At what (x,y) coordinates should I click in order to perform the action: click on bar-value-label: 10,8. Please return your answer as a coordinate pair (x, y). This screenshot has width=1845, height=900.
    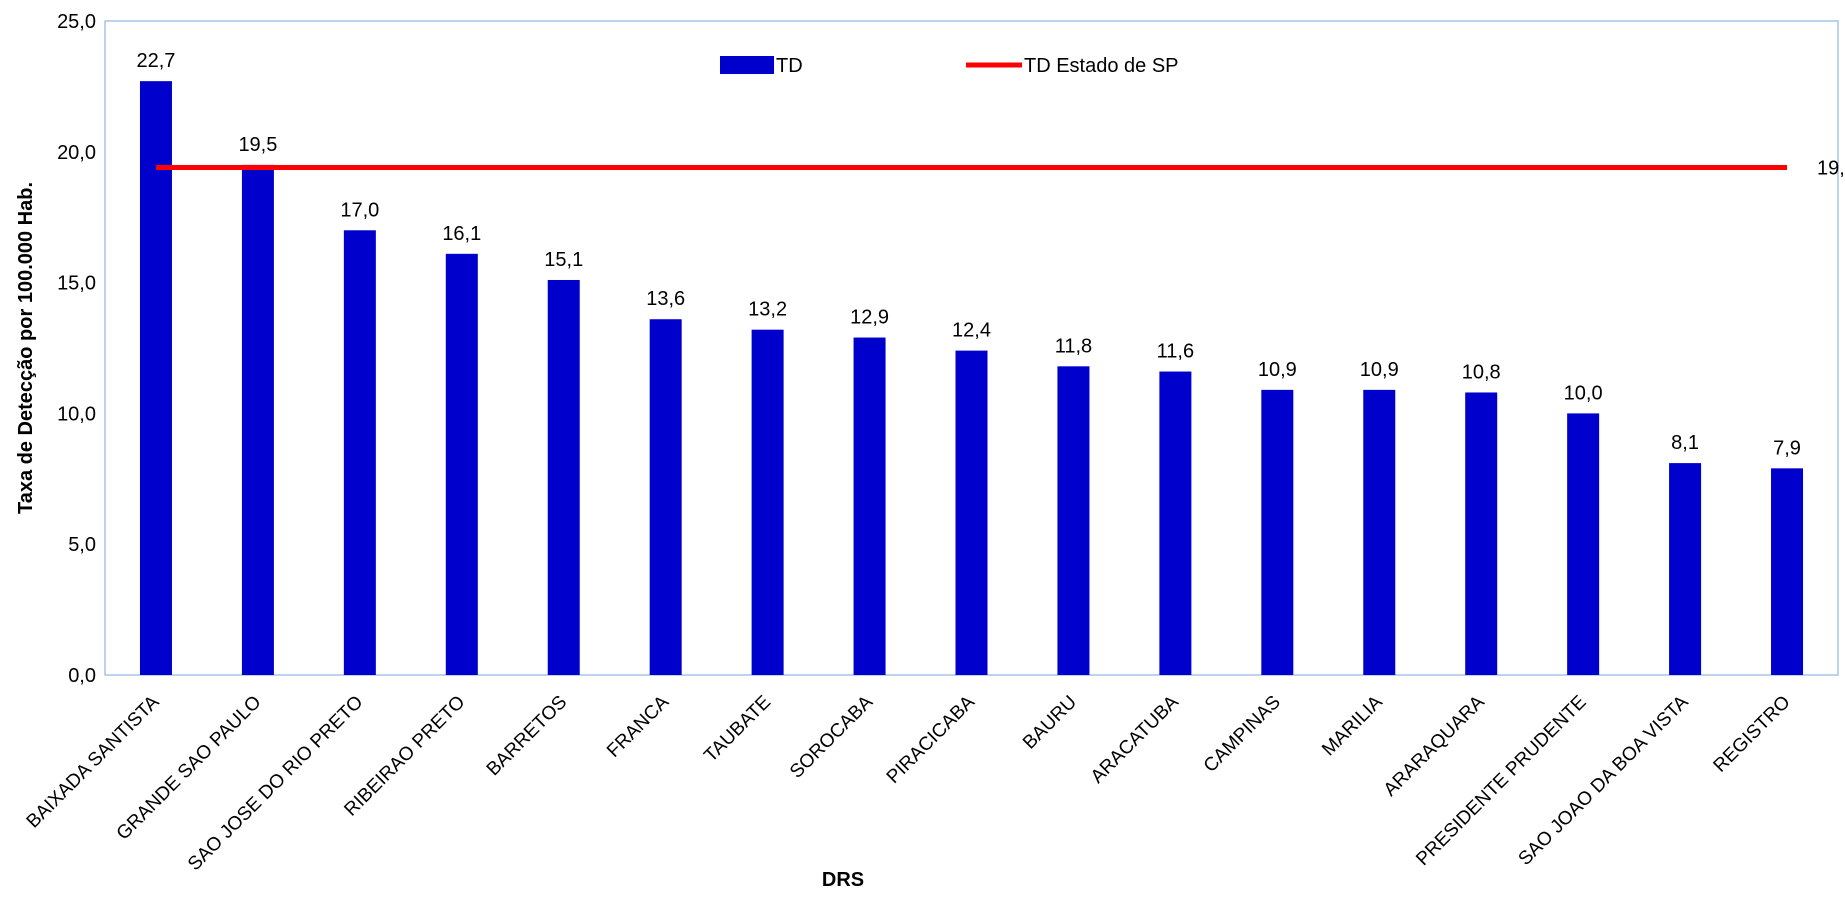
    Looking at the image, I should click on (1481, 372).